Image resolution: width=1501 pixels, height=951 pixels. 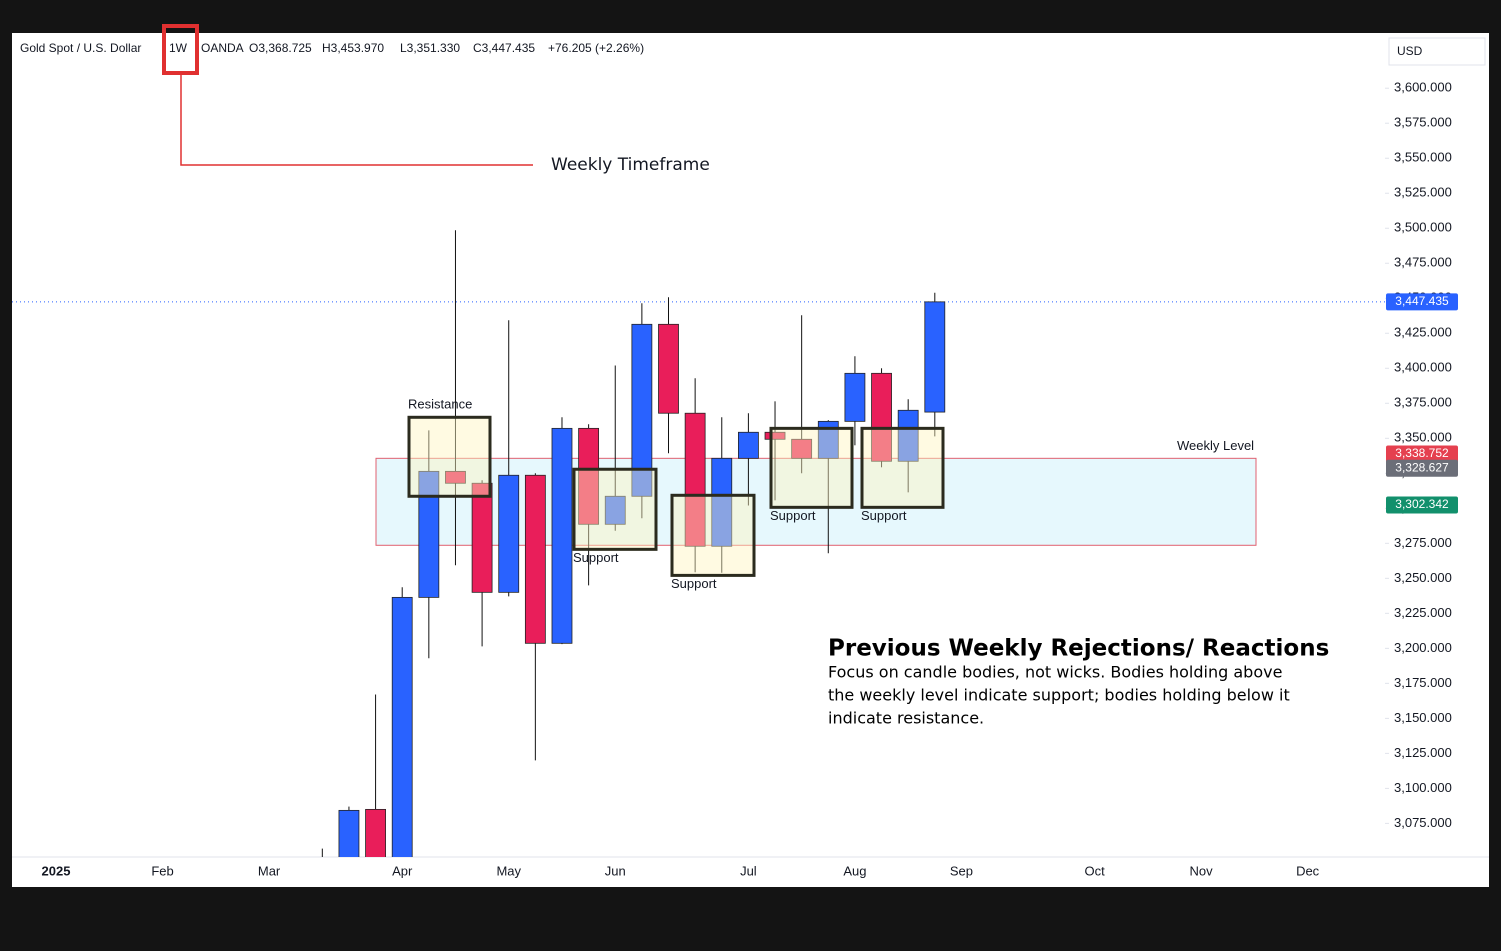 I want to click on y-tick-label: 3,550.000, so click(x=1423, y=157).